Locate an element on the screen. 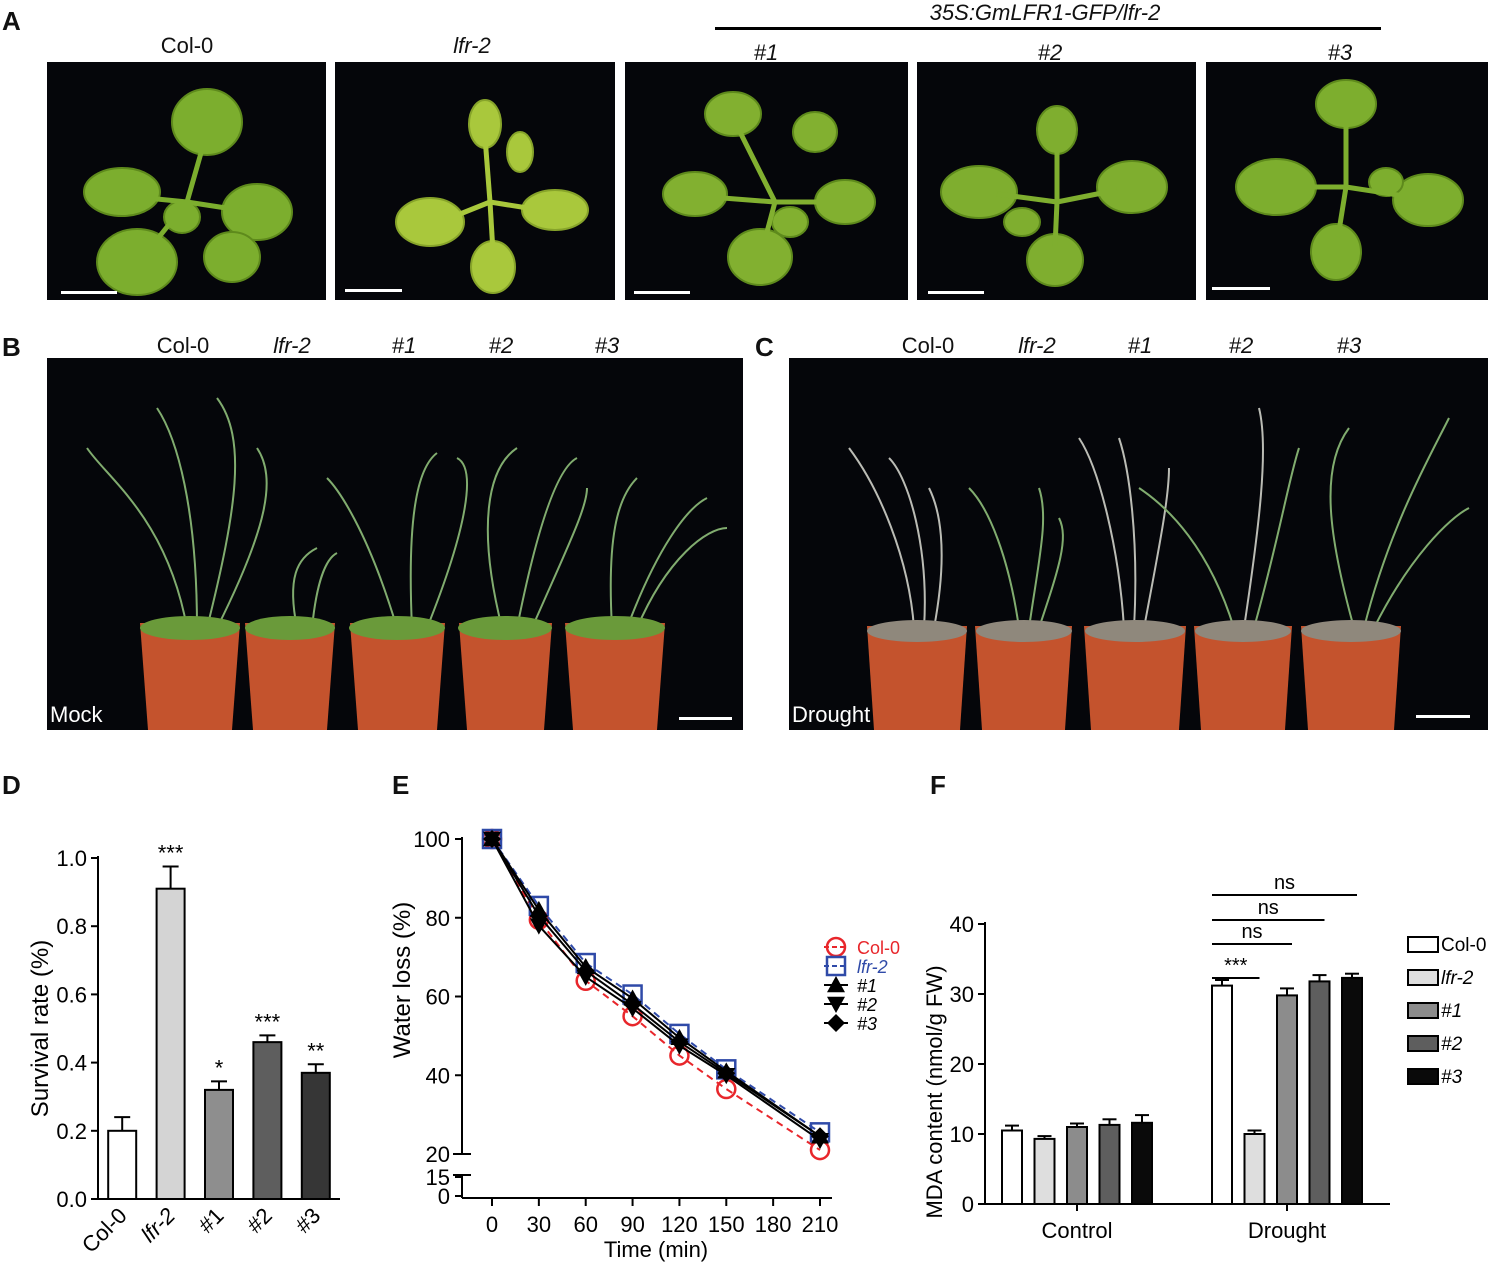 The height and width of the screenshot is (1273, 1492). label-a-col0: Col-0 is located at coordinates (187, 45).